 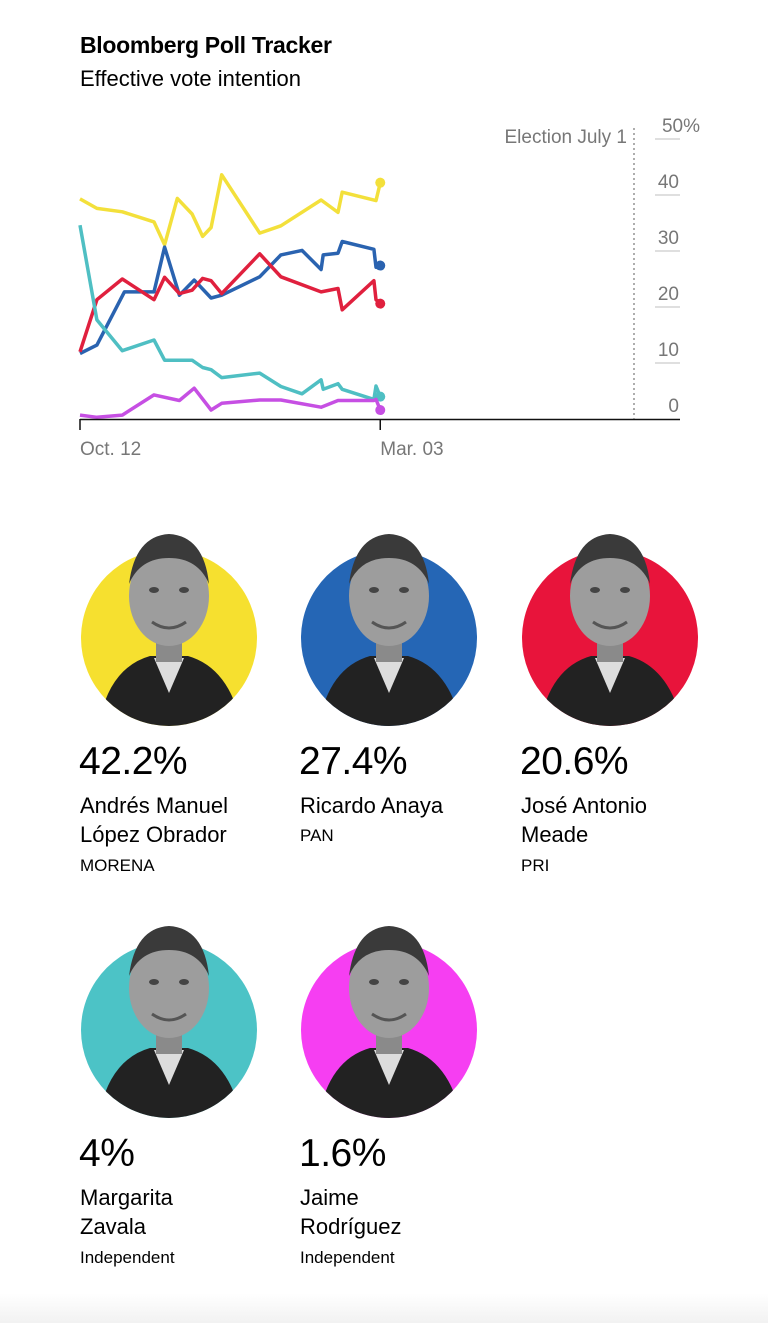 What do you see at coordinates (574, 761) in the screenshot?
I see `candidate-vote-share: 20.6%` at bounding box center [574, 761].